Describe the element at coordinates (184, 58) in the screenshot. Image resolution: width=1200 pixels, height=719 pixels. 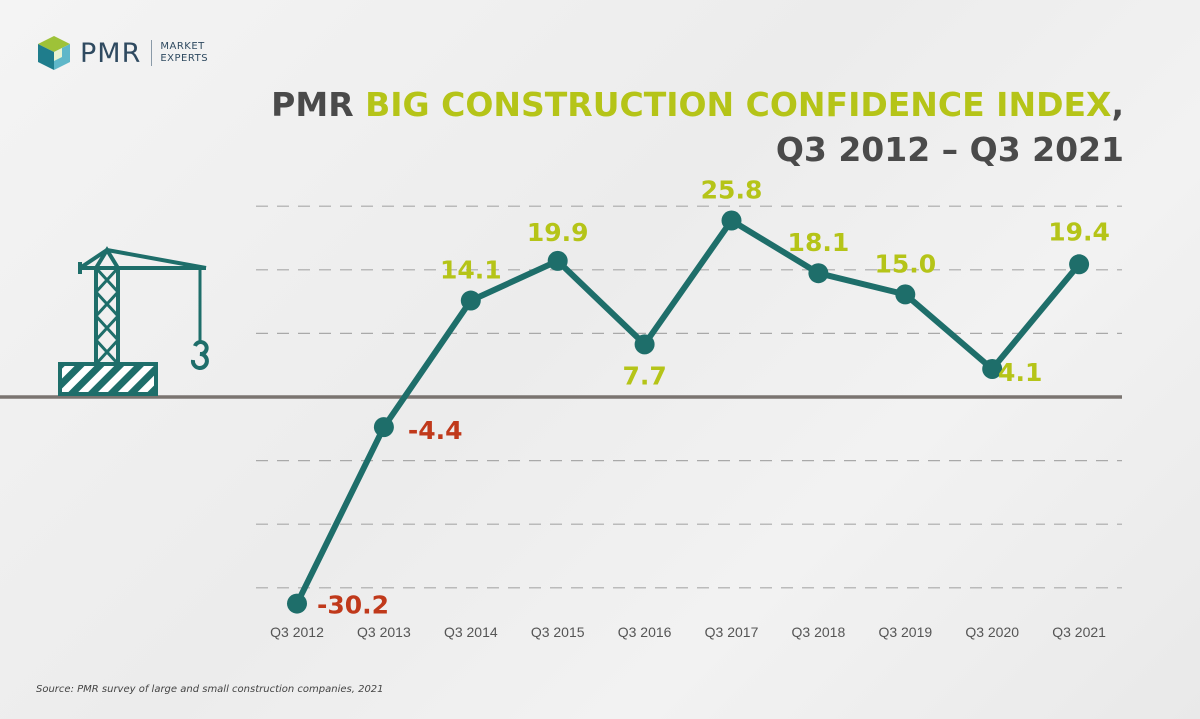
I see `logo-tagline-line-2: EXPERTS` at that location.